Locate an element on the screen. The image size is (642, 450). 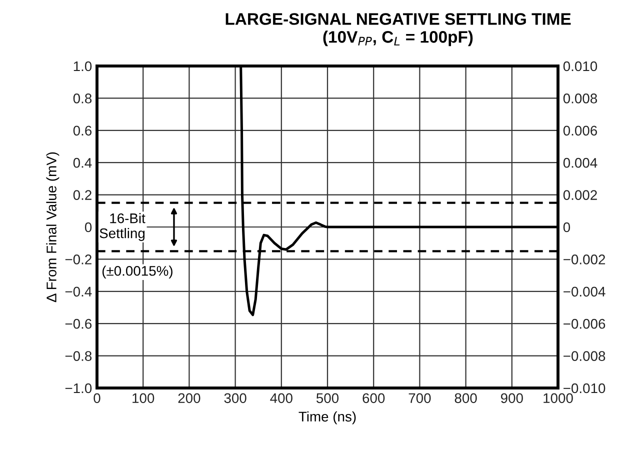
chart-subtitle: (10V$_{PP}$, C$_{L}$ = 100pF) is located at coordinates (398, 38).